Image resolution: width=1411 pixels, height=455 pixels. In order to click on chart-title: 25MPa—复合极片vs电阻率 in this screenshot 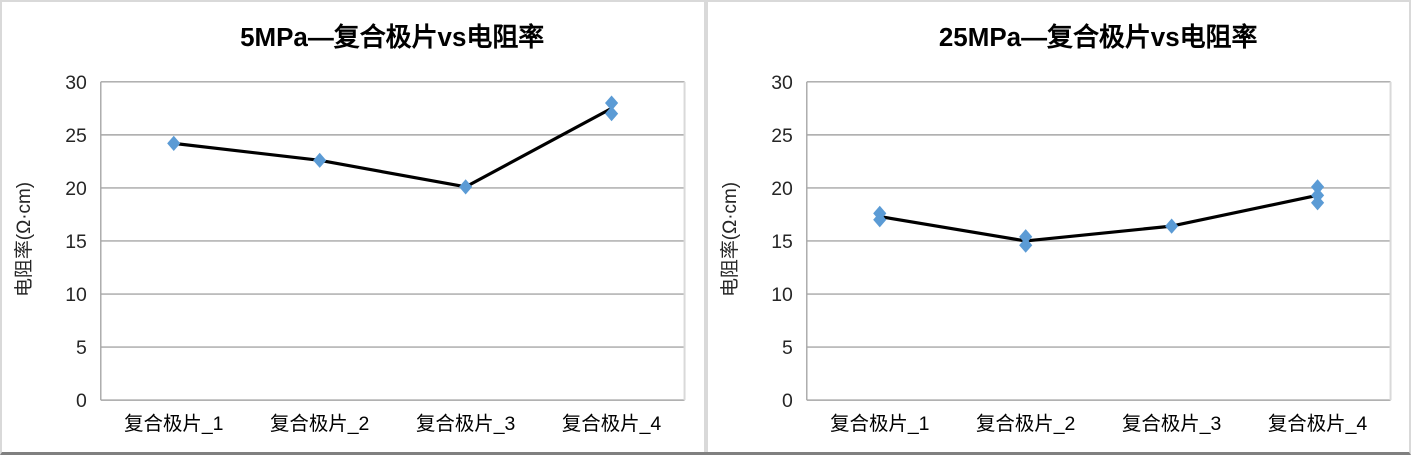, I will do `click(1097, 37)`.